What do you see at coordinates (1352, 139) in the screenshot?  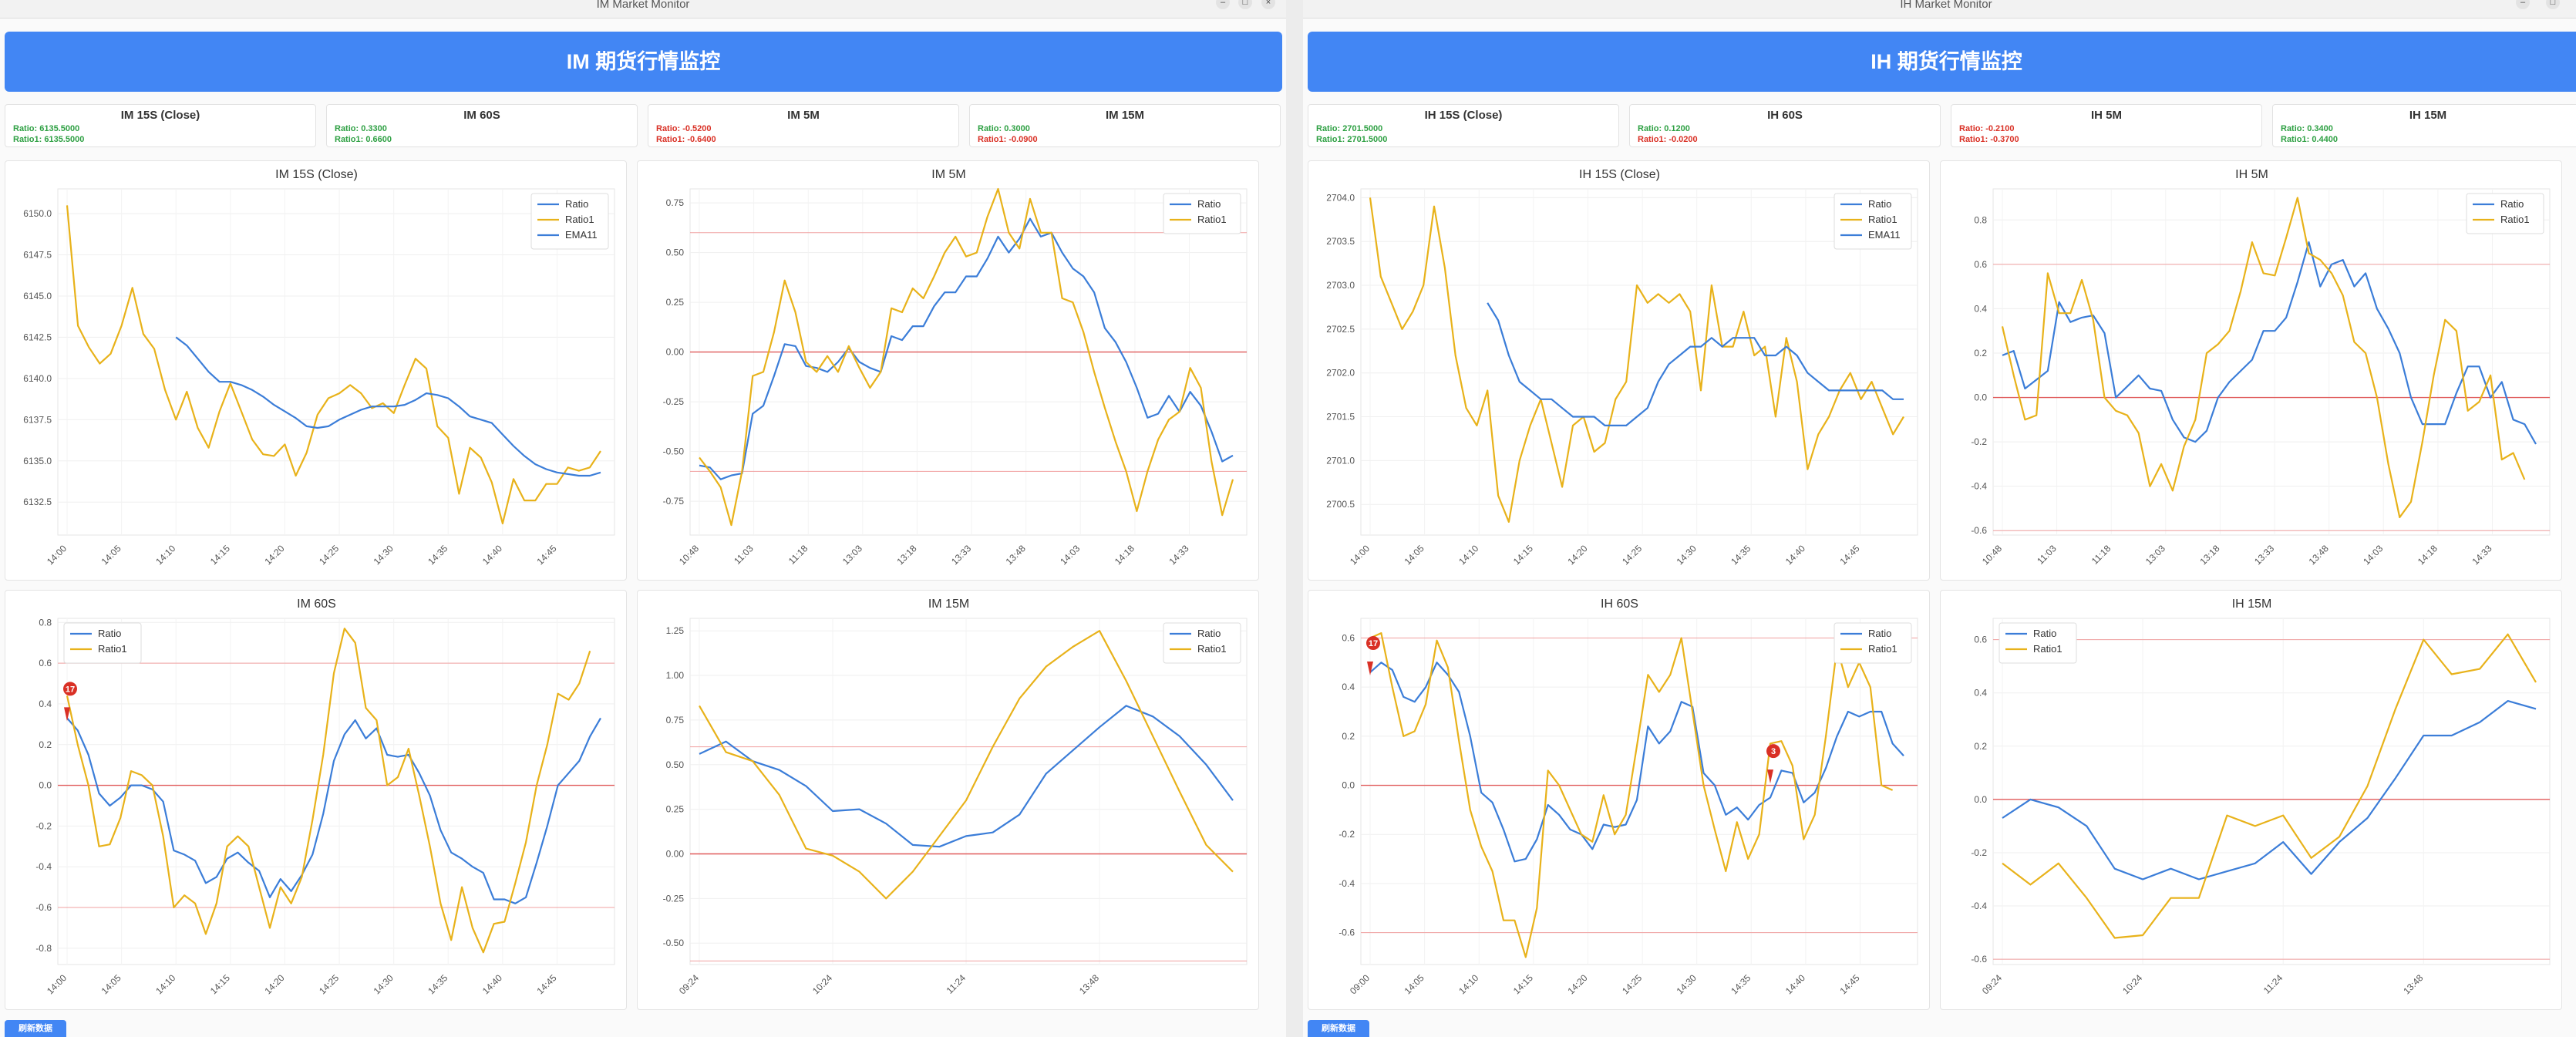 I see `card-ratio1: Ratio1: 2701.5000` at bounding box center [1352, 139].